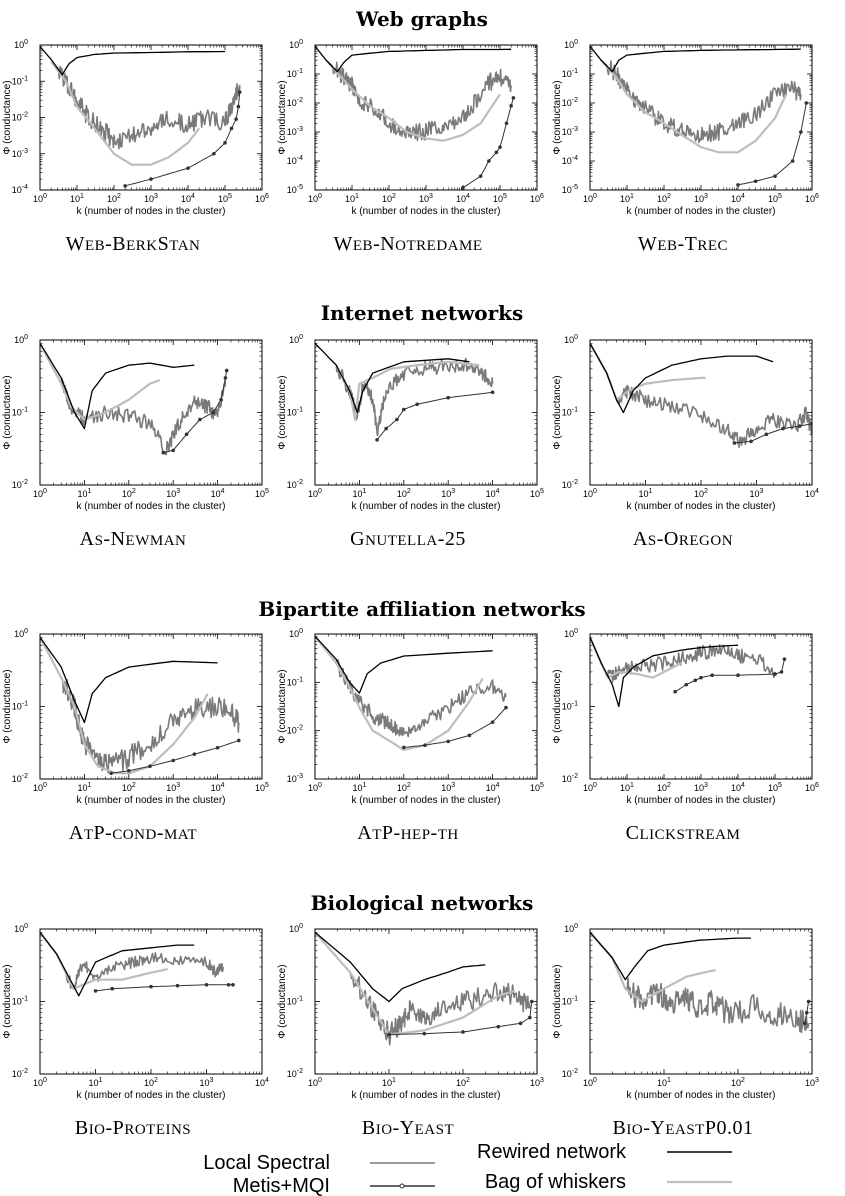  I want to click on chart-caption: WEB-TREC, so click(683, 244).